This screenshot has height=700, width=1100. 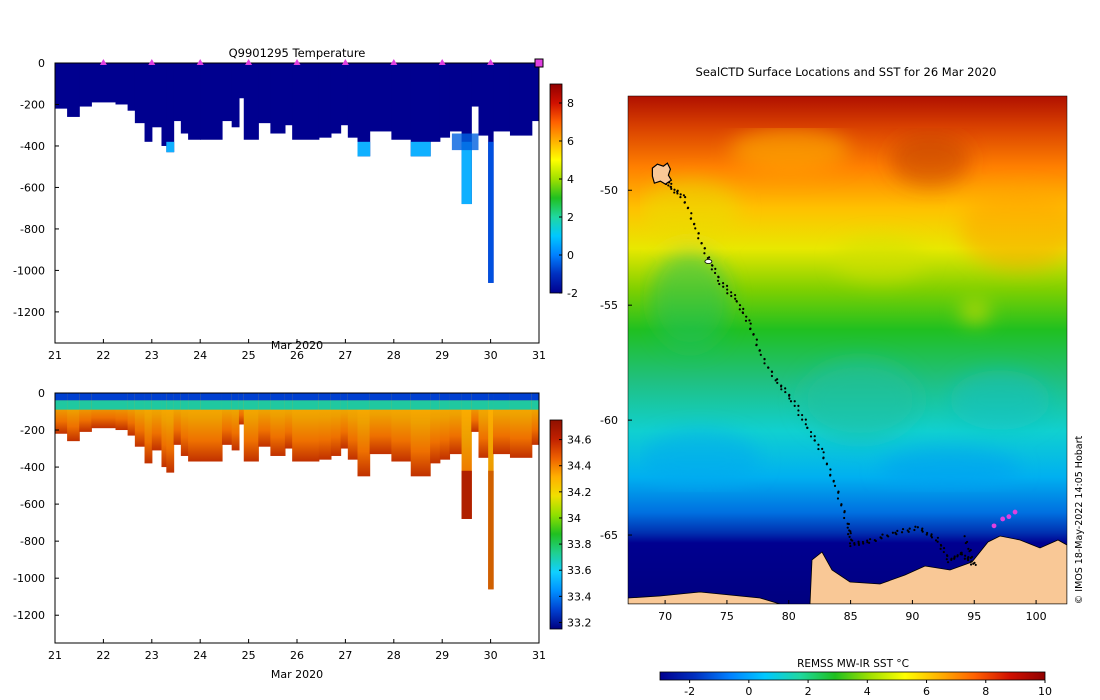 What do you see at coordinates (616, 363) in the screenshot?
I see `latitude-axis: -50 -55 -60 -65` at bounding box center [616, 363].